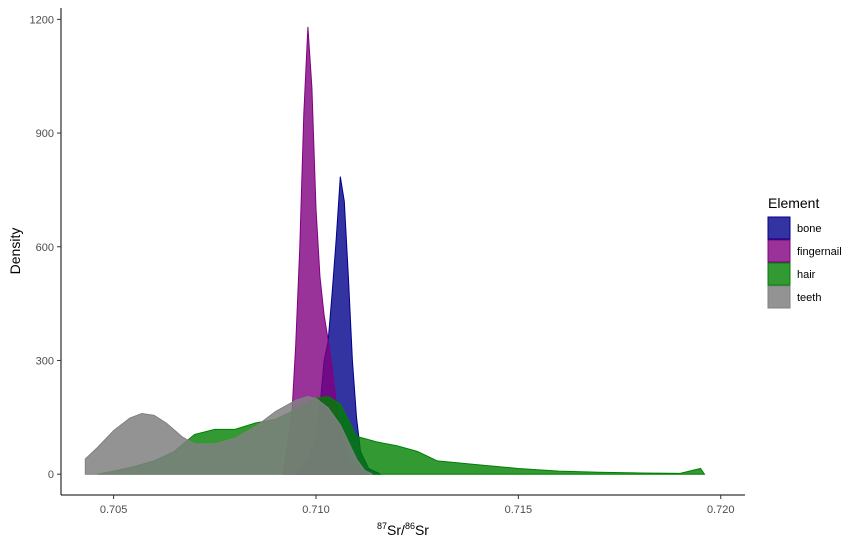 This screenshot has width=864, height=545. Describe the element at coordinates (396, 530) in the screenshot. I see `x-axis-title-base1: Sr/` at that location.